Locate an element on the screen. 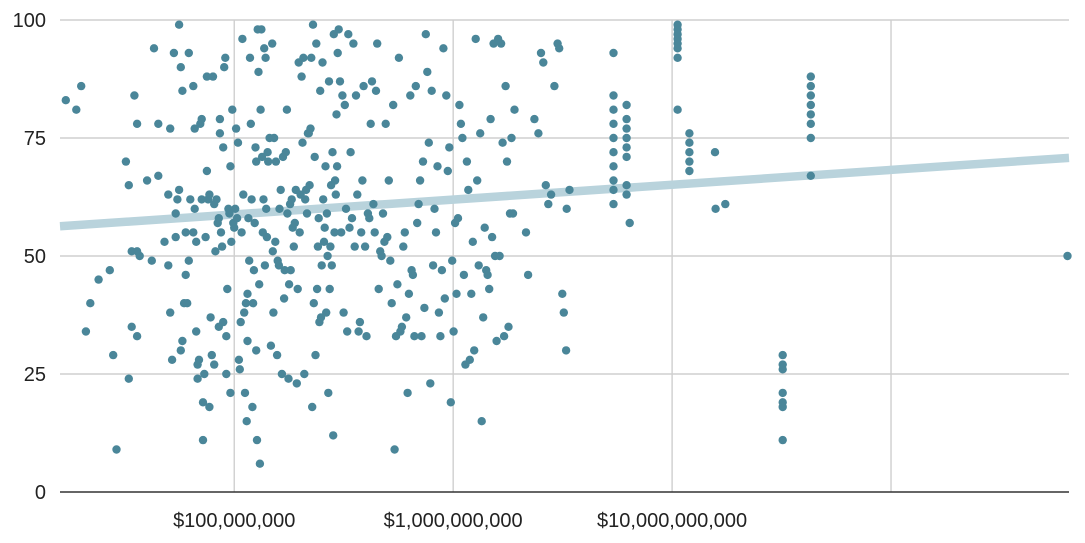  y-tick-label: 0 is located at coordinates (40, 493).